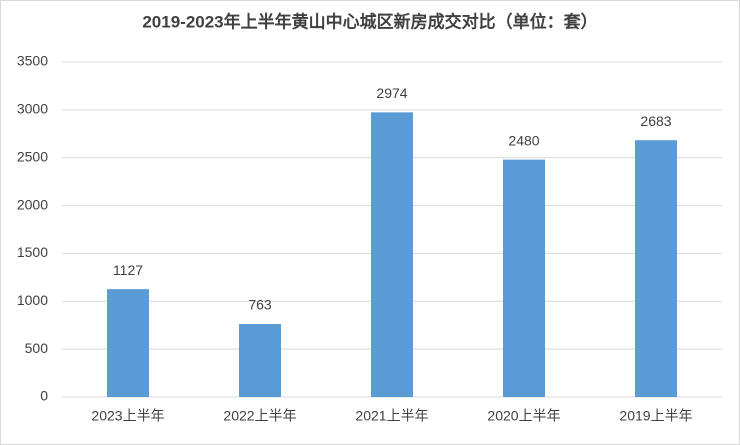 Image resolution: width=740 pixels, height=445 pixels. I want to click on x-tick-label: 2021上半年, so click(391, 416).